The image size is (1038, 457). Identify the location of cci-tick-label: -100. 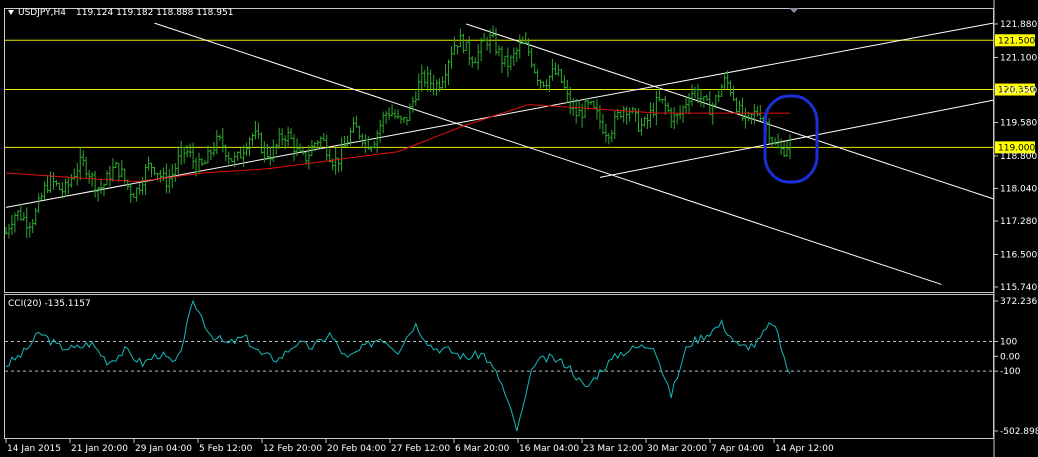
(1010, 372).